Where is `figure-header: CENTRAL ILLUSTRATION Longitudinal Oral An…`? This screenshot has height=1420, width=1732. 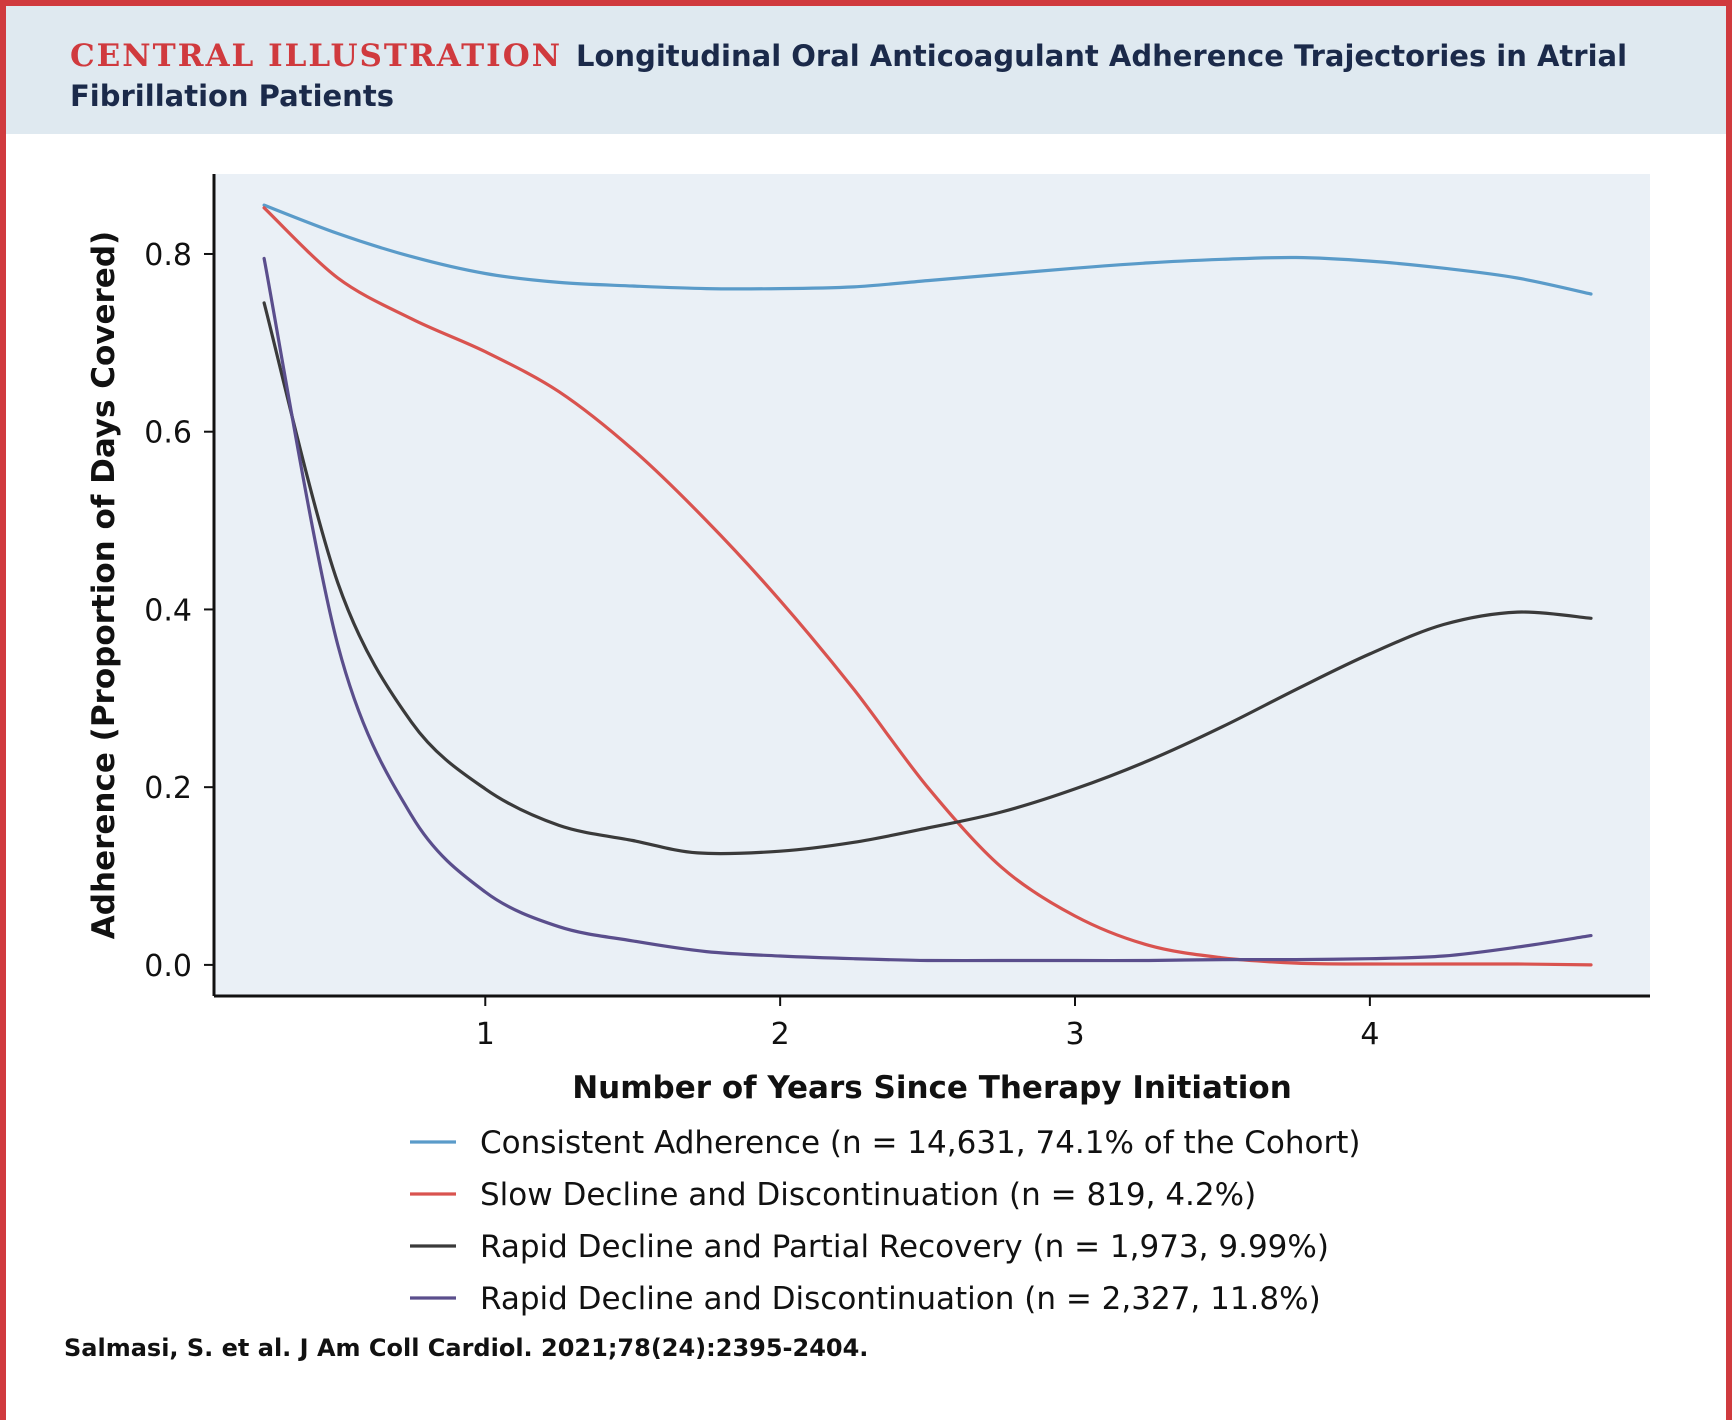 figure-header: CENTRAL ILLUSTRATION Longitudinal Oral An… is located at coordinates (866, 70).